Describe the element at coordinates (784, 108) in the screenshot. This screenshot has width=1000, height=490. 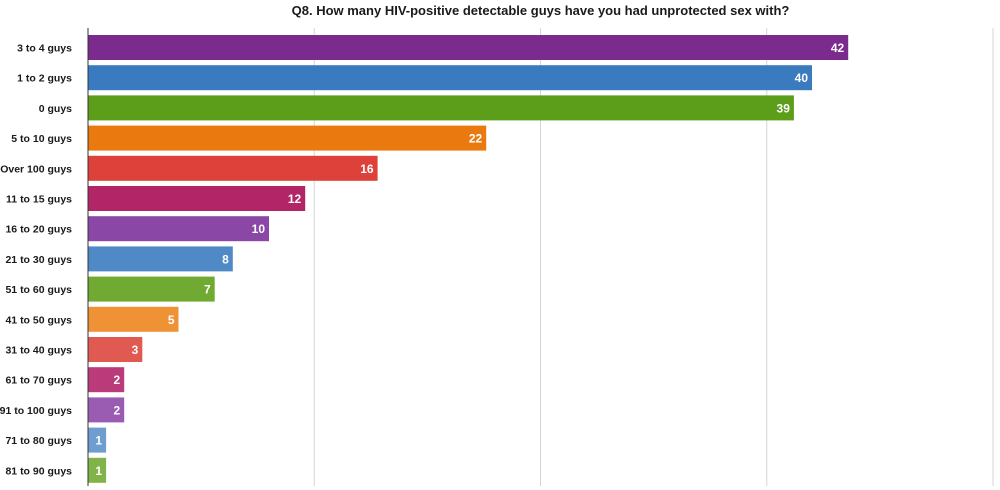
I see `value-label: 39` at that location.